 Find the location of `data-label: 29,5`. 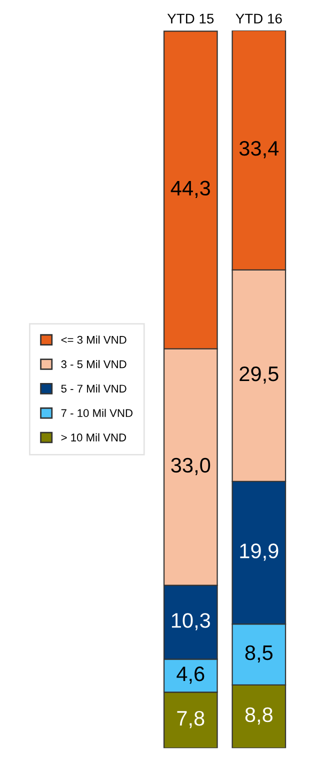

data-label: 29,5 is located at coordinates (259, 375).